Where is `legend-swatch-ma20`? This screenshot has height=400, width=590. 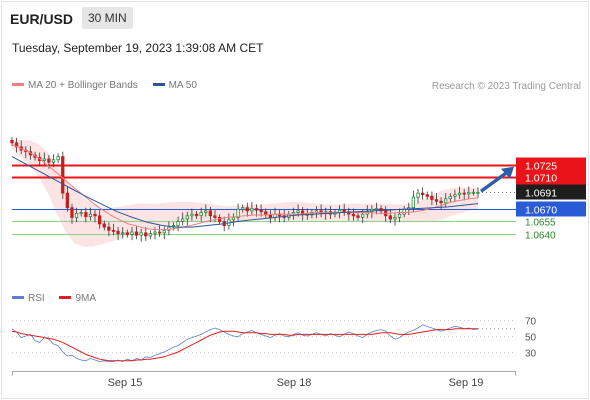
legend-swatch-ma20 is located at coordinates (18, 84).